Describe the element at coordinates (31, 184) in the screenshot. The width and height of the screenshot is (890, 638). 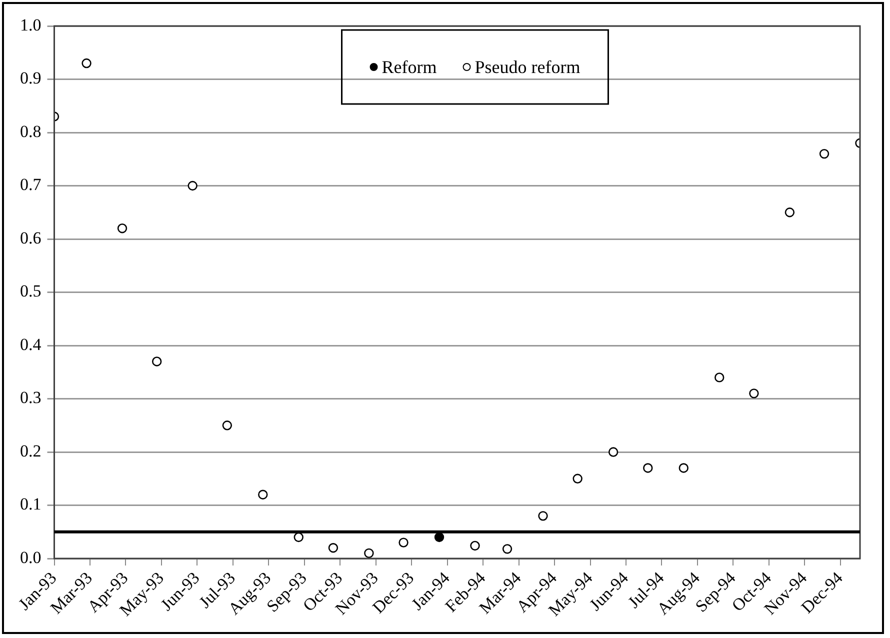
I see `y-tick-label: 0.7` at that location.